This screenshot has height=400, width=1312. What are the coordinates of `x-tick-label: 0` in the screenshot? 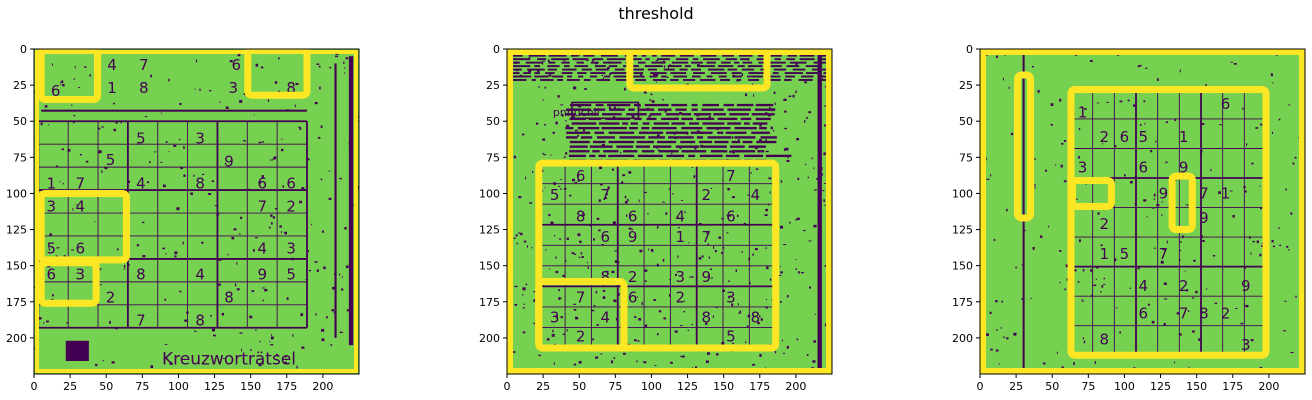 It's located at (980, 386).